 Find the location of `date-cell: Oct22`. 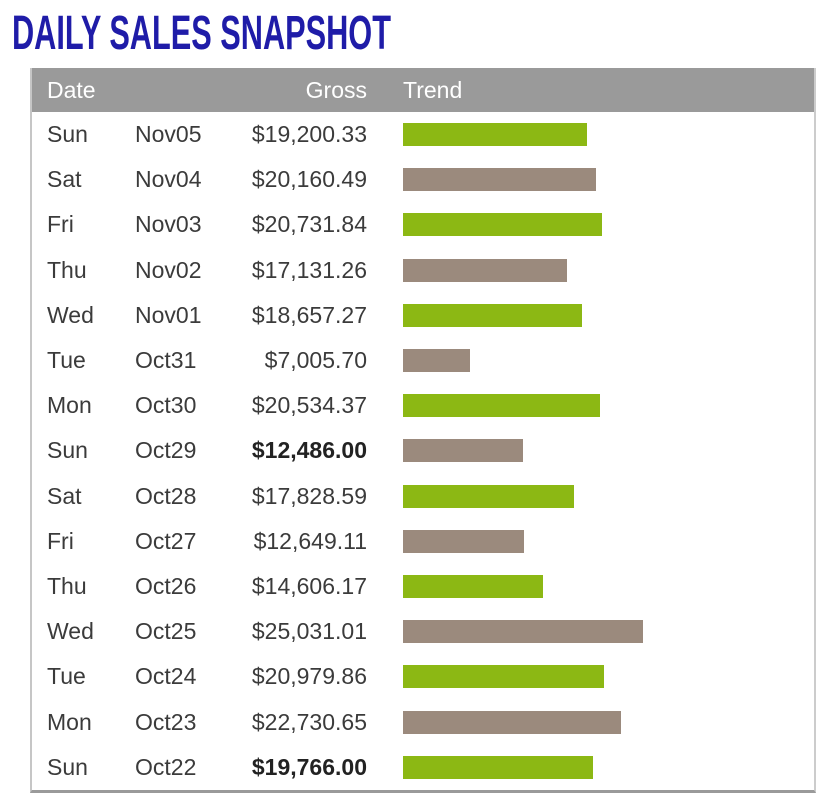

date-cell: Oct22 is located at coordinates (166, 766).